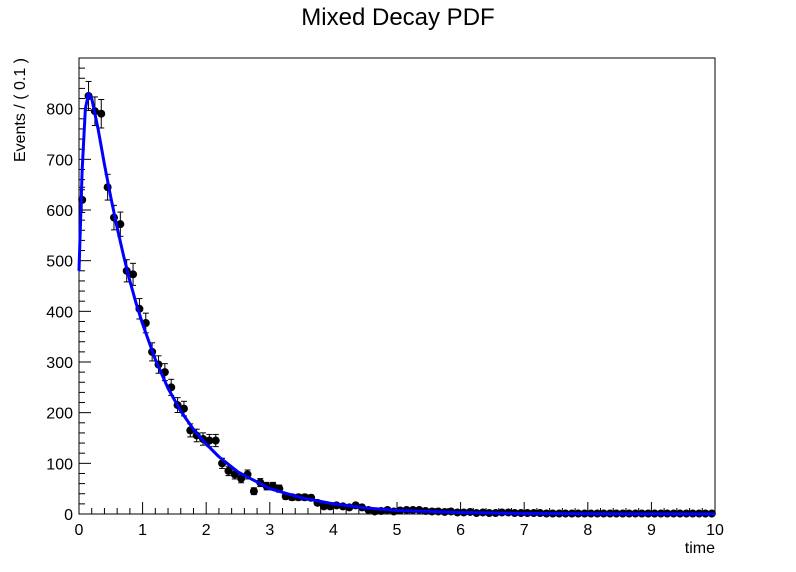  I want to click on y-tick-label: 400, so click(59, 312).